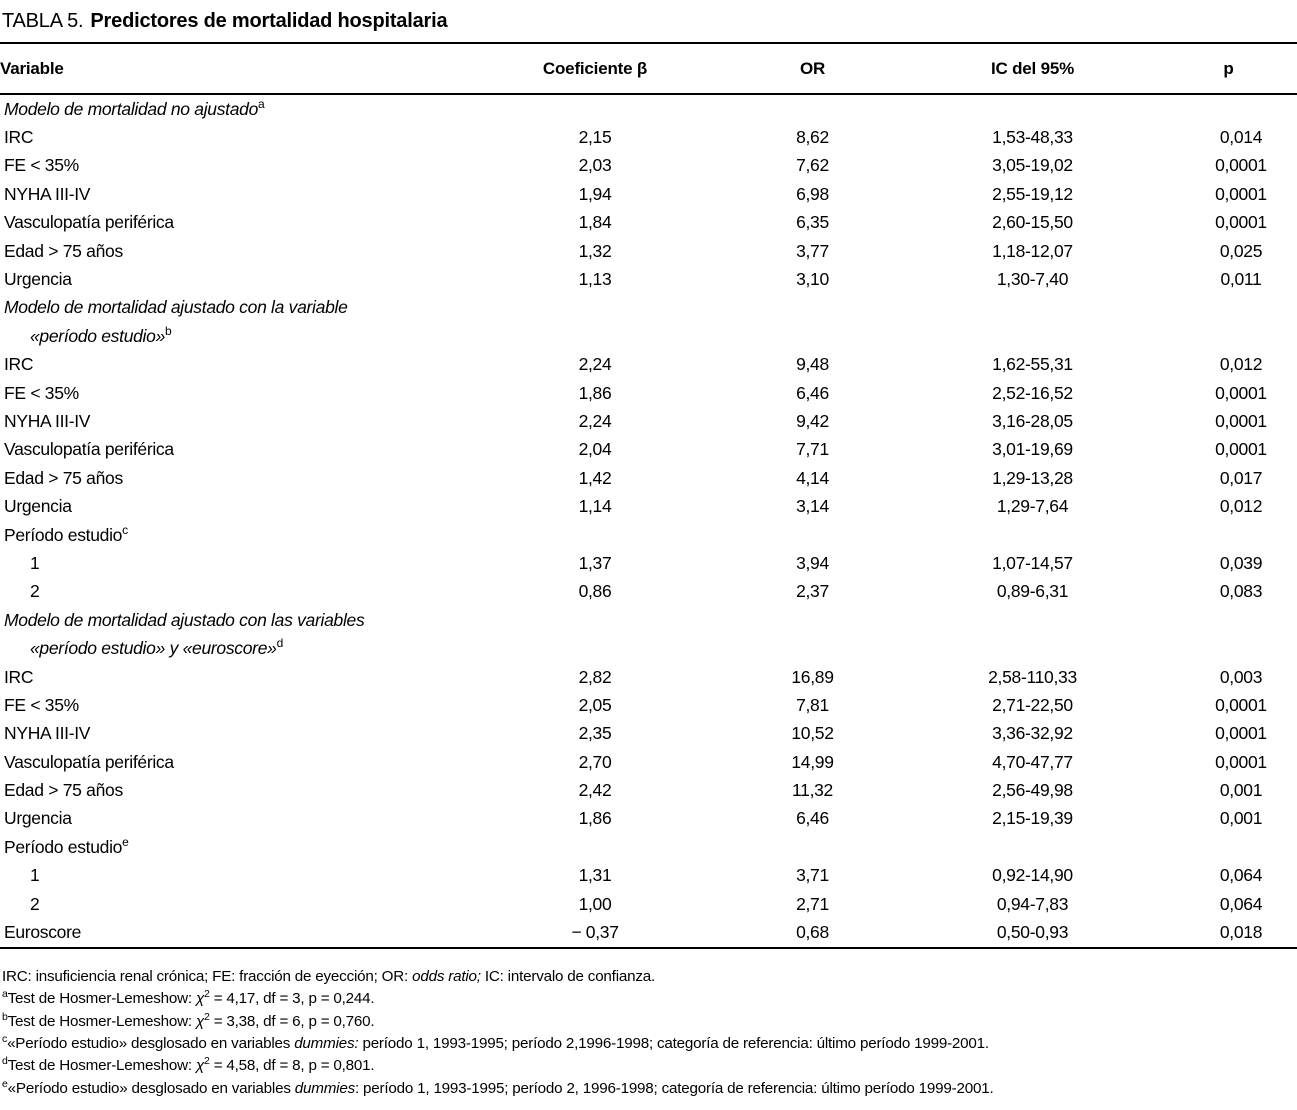  What do you see at coordinates (812, 69) in the screenshot?
I see `col-header-or: OR` at bounding box center [812, 69].